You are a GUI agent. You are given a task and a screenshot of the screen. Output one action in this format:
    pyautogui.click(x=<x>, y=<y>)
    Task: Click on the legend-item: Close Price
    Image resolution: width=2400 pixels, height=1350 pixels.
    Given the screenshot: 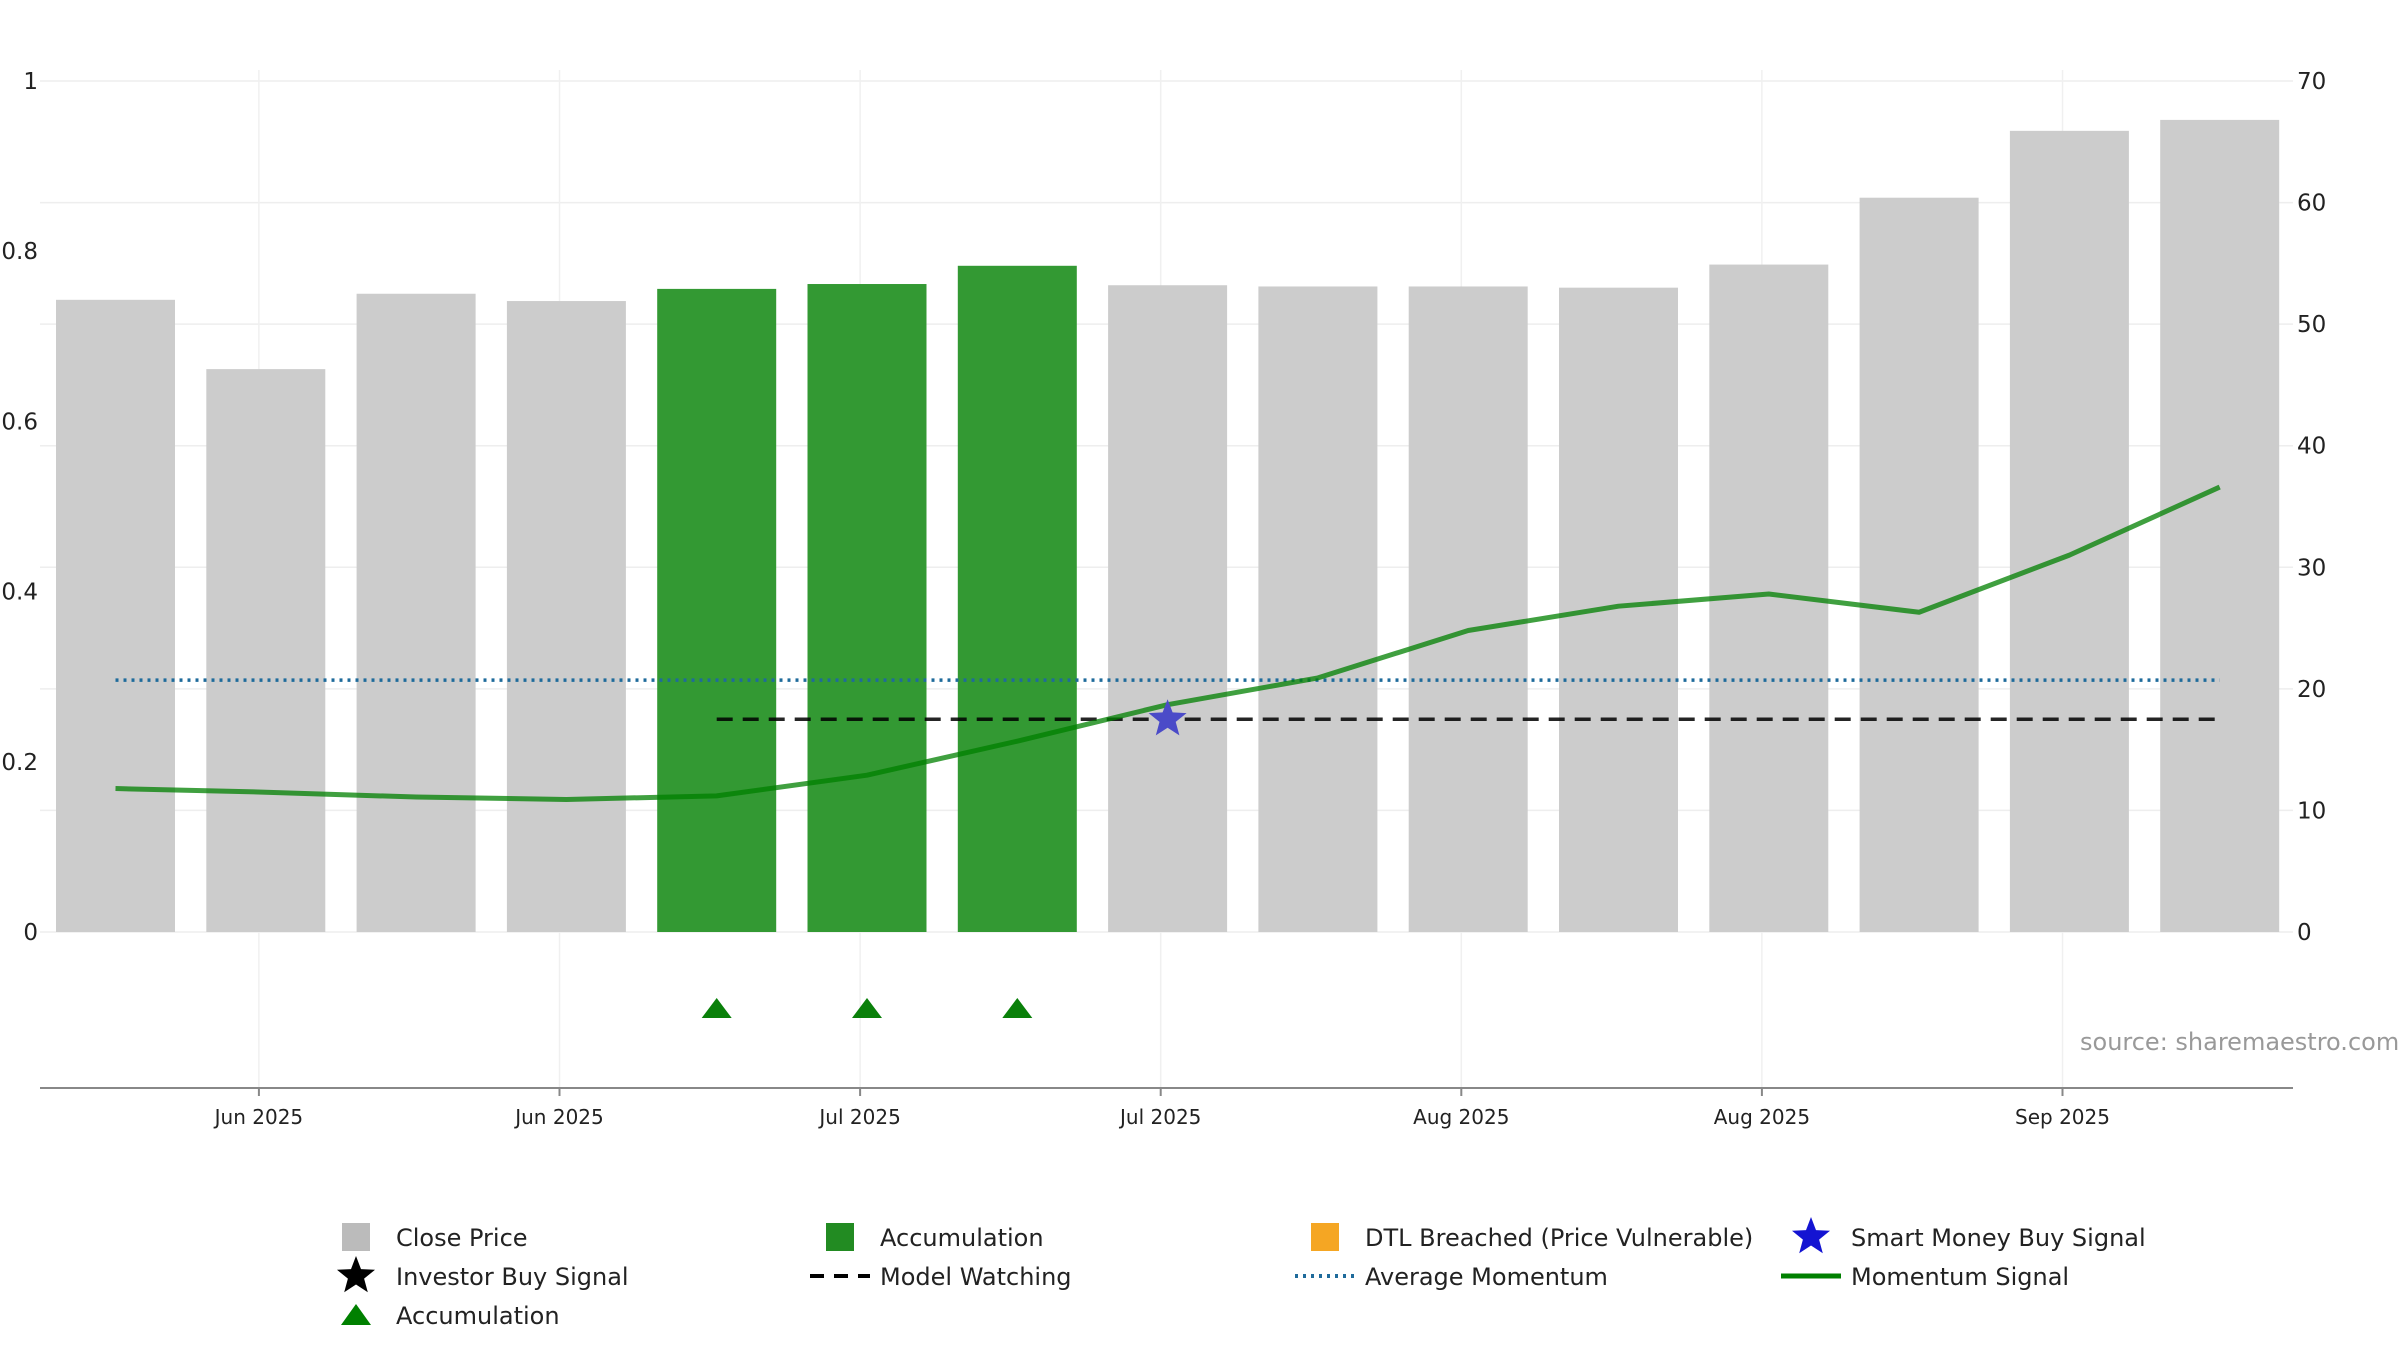 What is the action you would take?
    pyautogui.click(x=435, y=1237)
    